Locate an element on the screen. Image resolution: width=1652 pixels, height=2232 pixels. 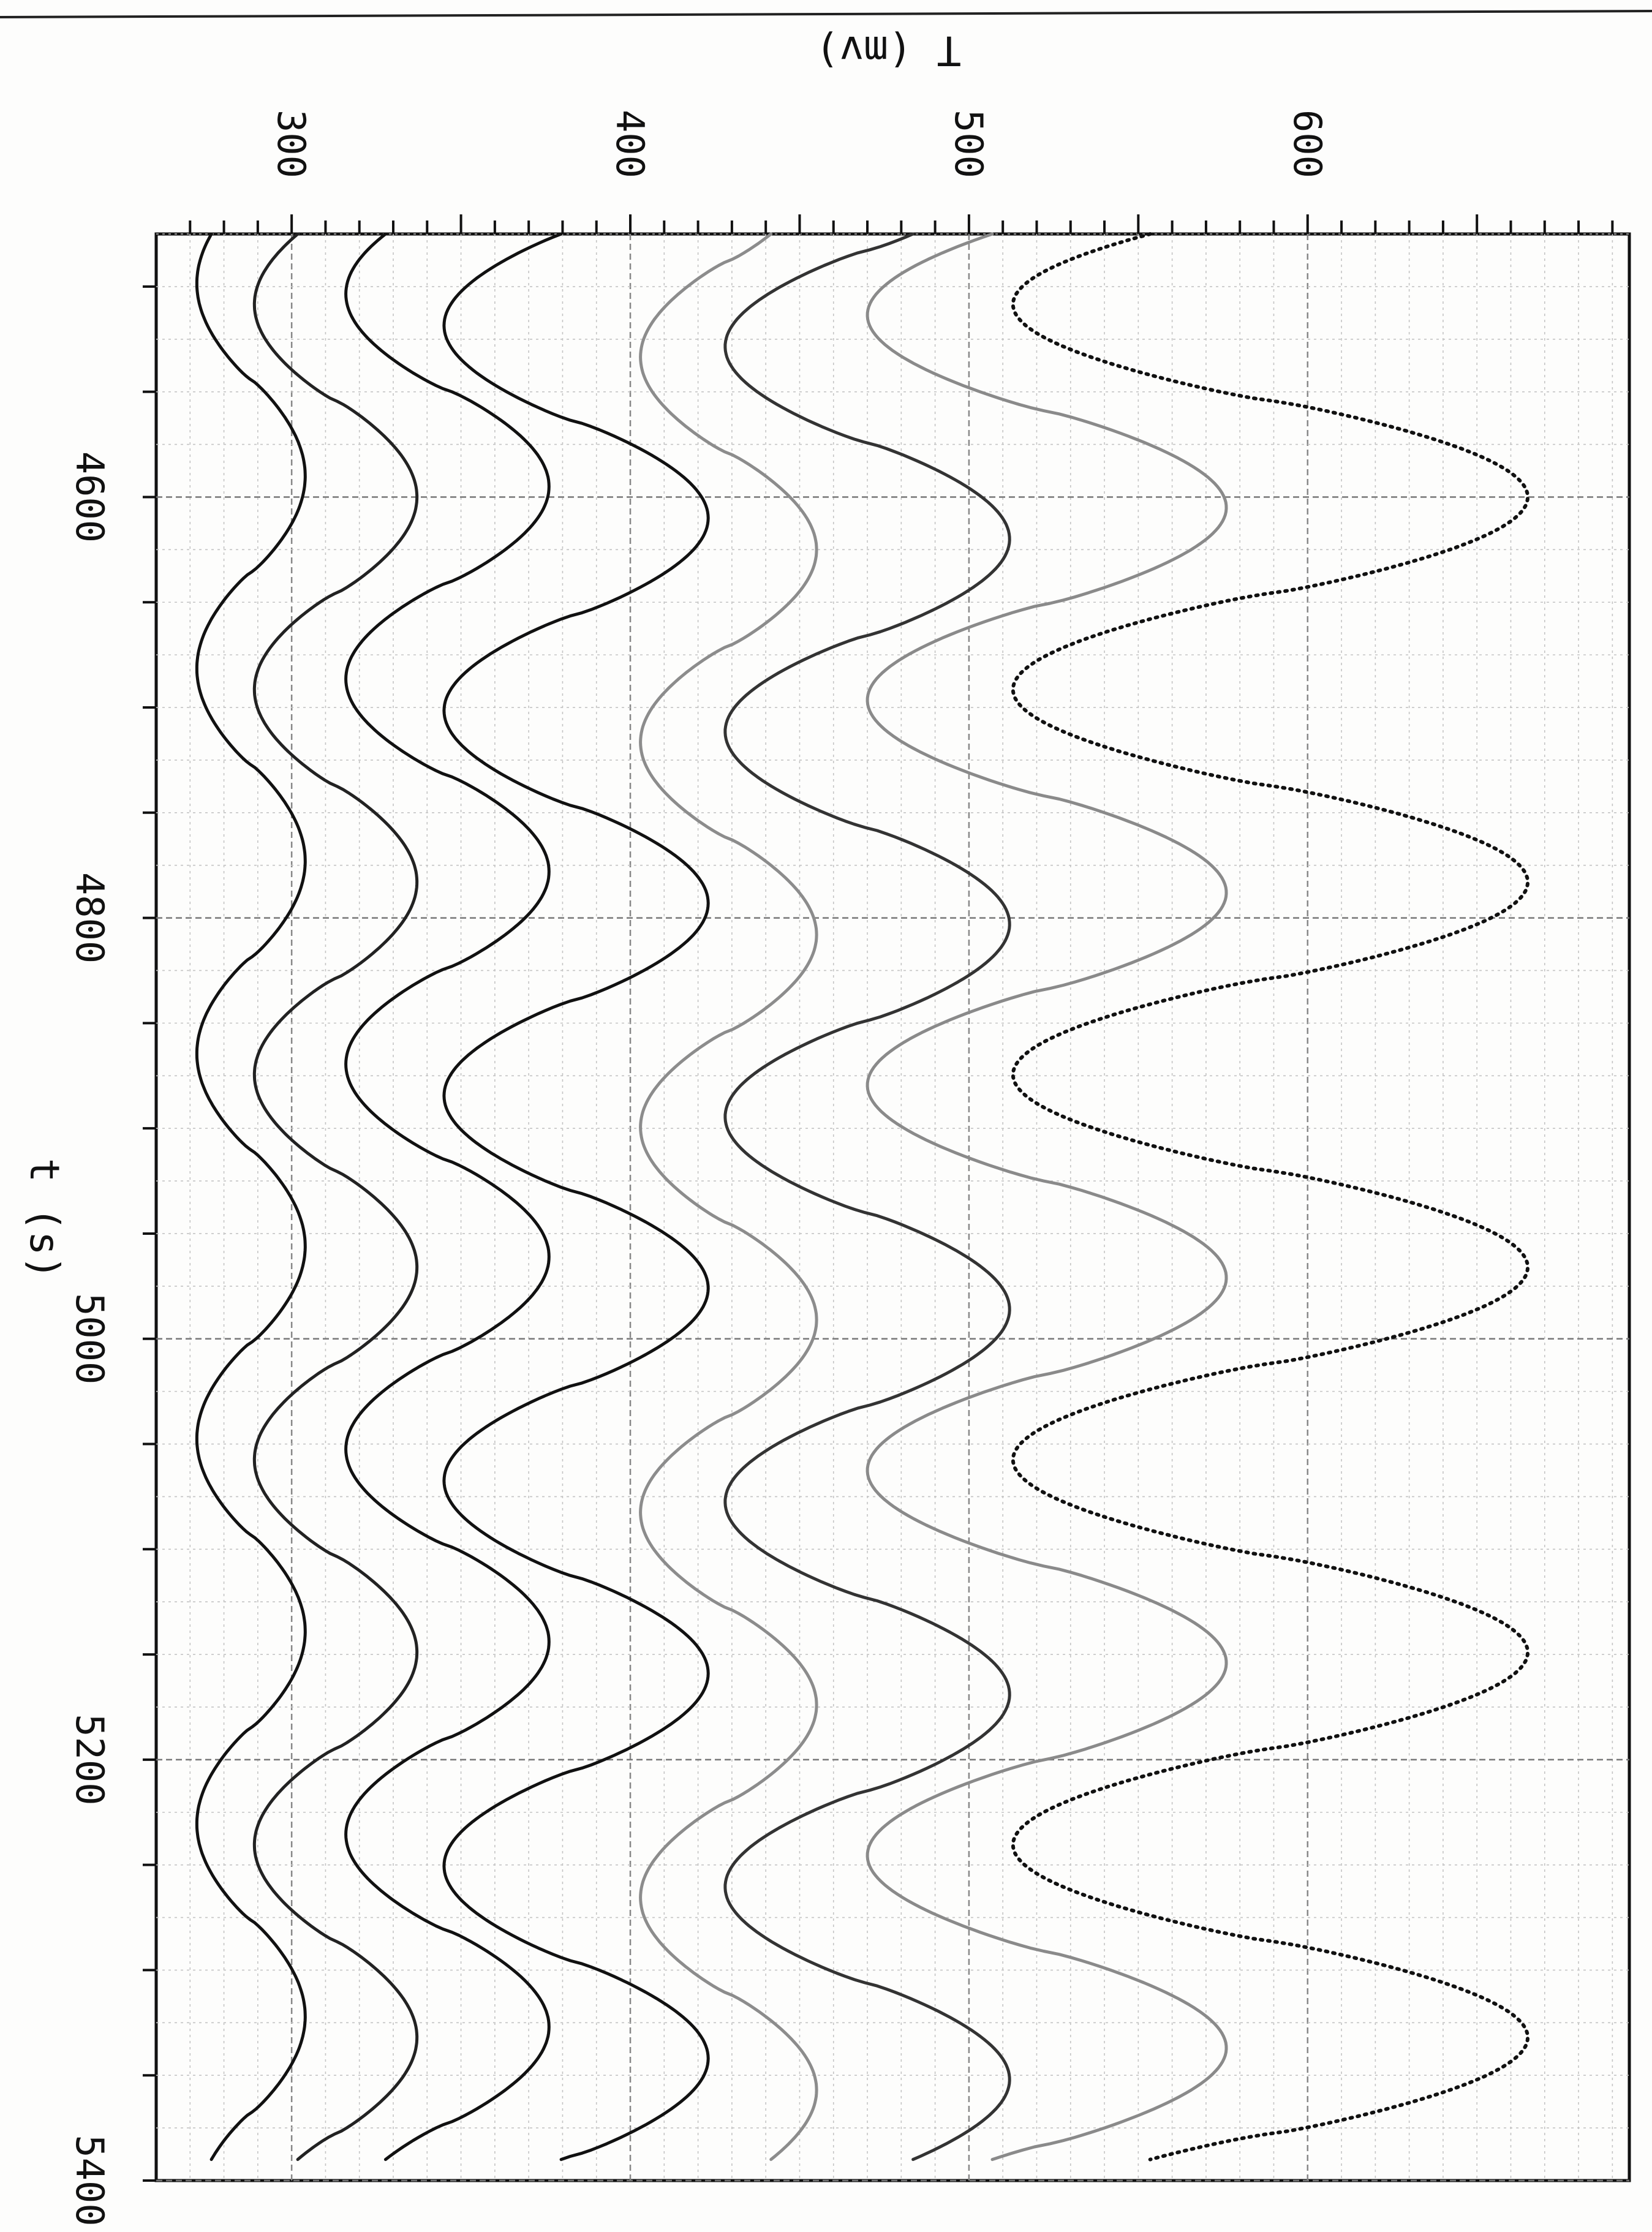
time-tick-label: 4800 is located at coordinates (89, 917).